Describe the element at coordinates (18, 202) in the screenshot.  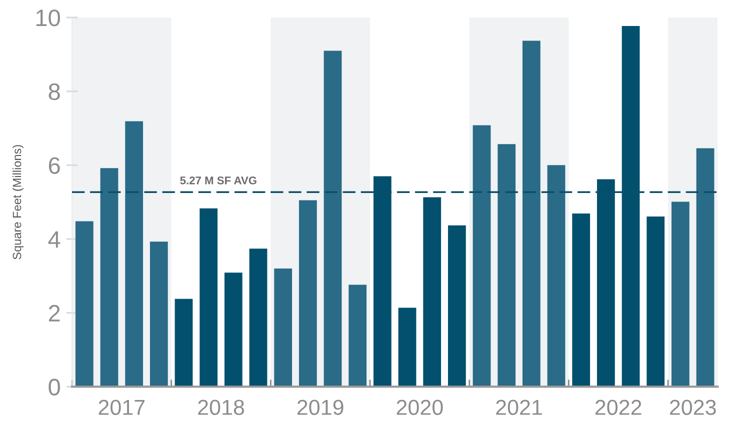
I see `y-axis-title: Square Feet (Millions)` at that location.